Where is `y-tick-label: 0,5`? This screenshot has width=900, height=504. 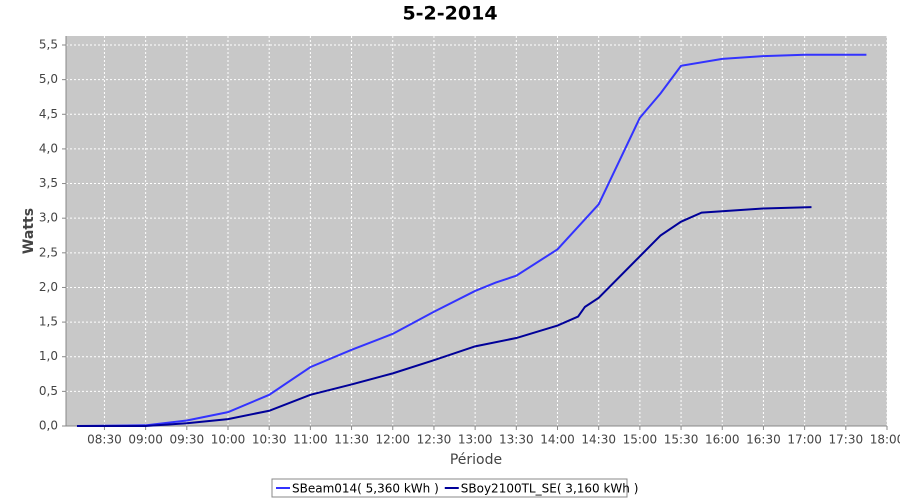
y-tick-label: 0,5 is located at coordinates (48, 391).